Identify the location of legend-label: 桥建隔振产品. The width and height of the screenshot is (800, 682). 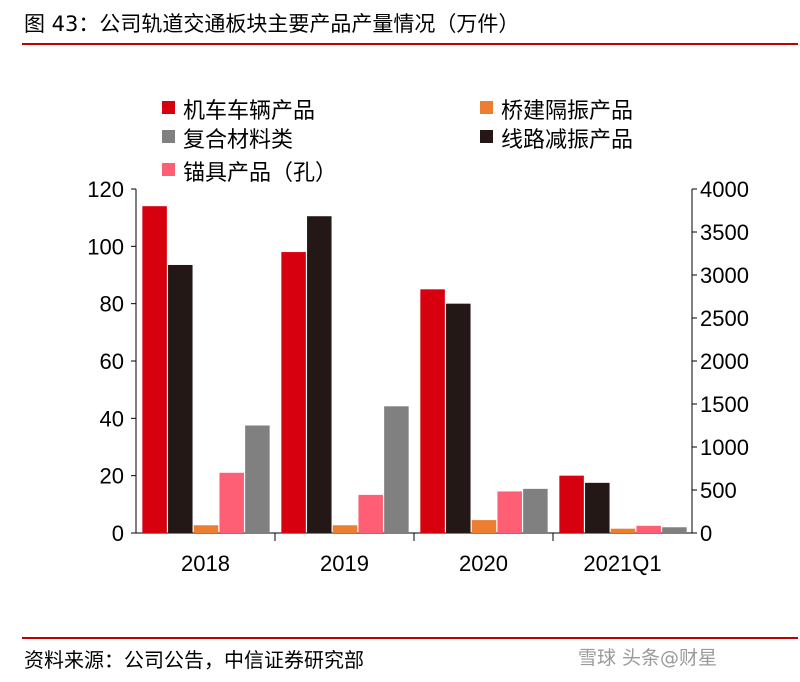
(567, 110).